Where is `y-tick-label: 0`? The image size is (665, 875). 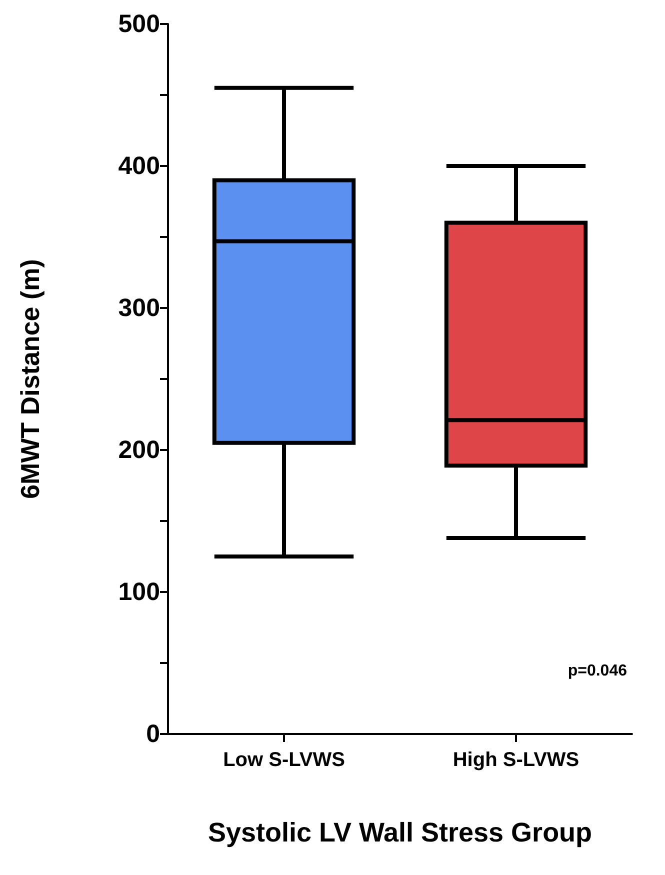
y-tick-label: 0 is located at coordinates (153, 734).